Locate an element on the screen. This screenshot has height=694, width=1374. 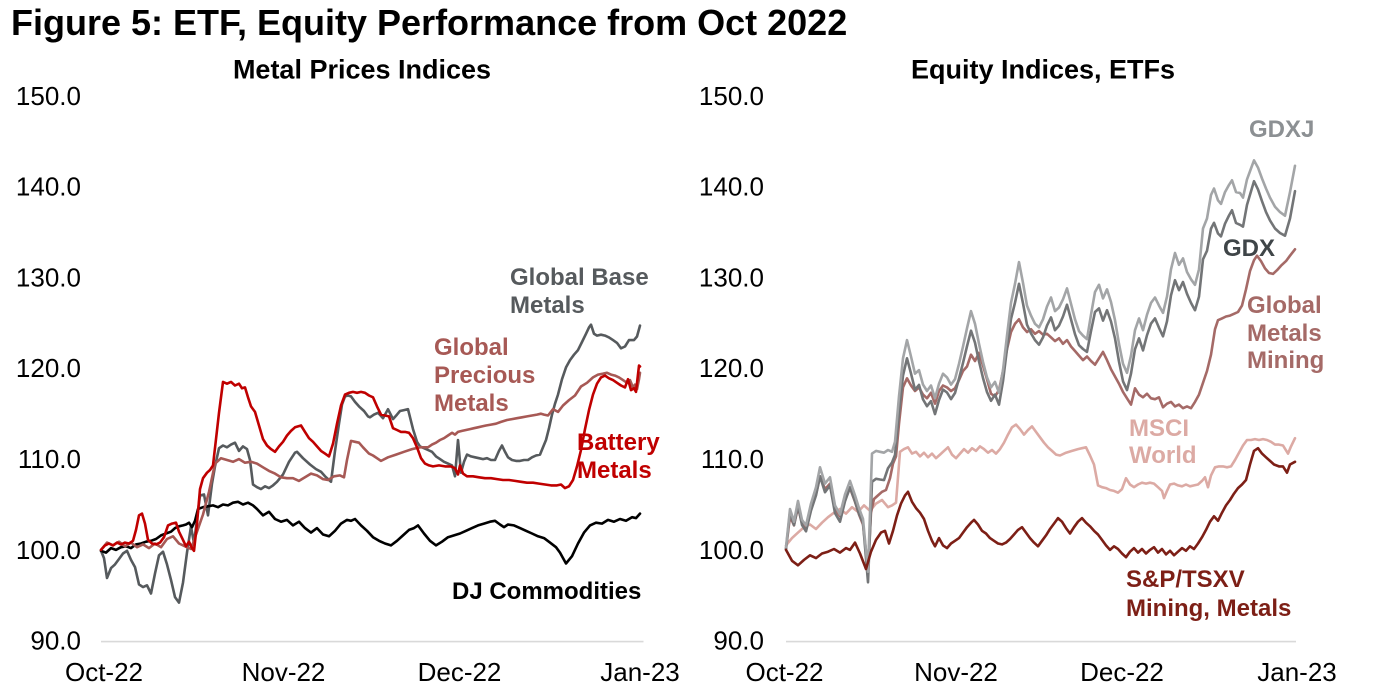
svg-text: Mining is located at coordinates (1285, 360).